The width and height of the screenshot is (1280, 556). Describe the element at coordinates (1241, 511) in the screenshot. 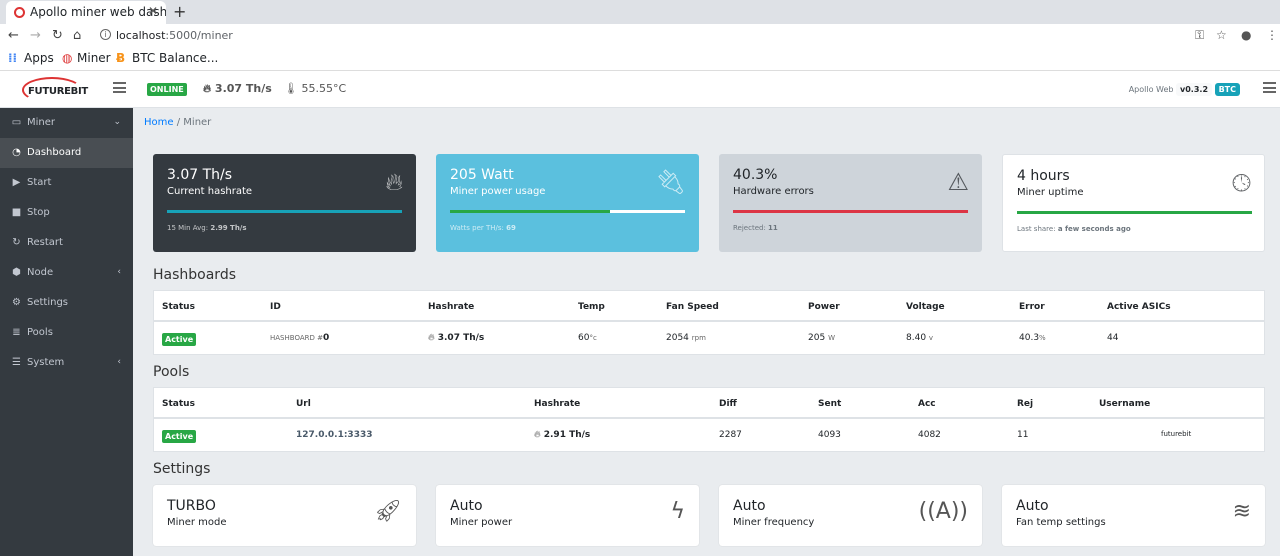

I see `wind-icon: ≋` at that location.